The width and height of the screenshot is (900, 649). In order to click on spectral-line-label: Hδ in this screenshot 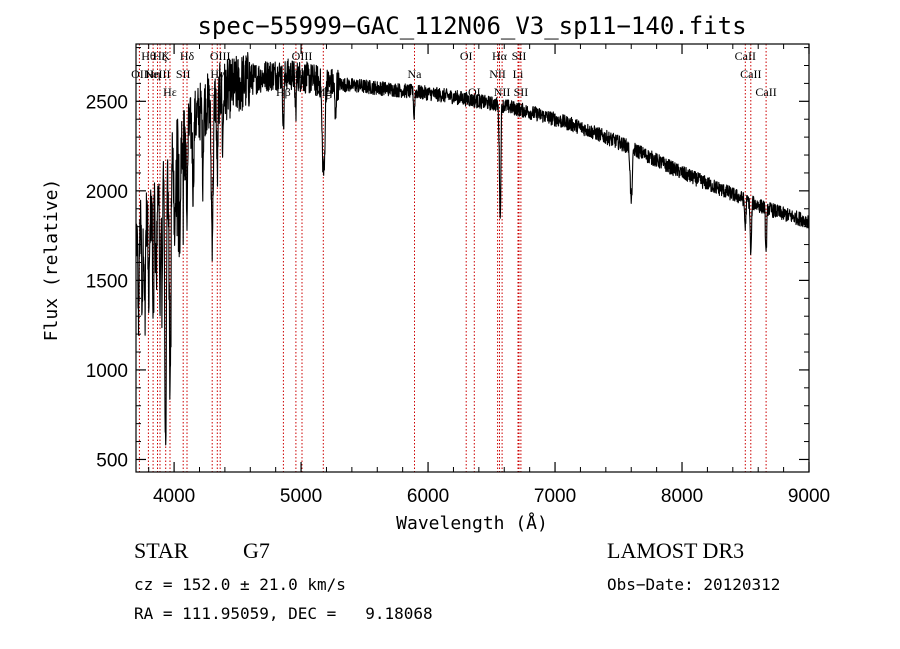, I will do `click(187, 56)`.